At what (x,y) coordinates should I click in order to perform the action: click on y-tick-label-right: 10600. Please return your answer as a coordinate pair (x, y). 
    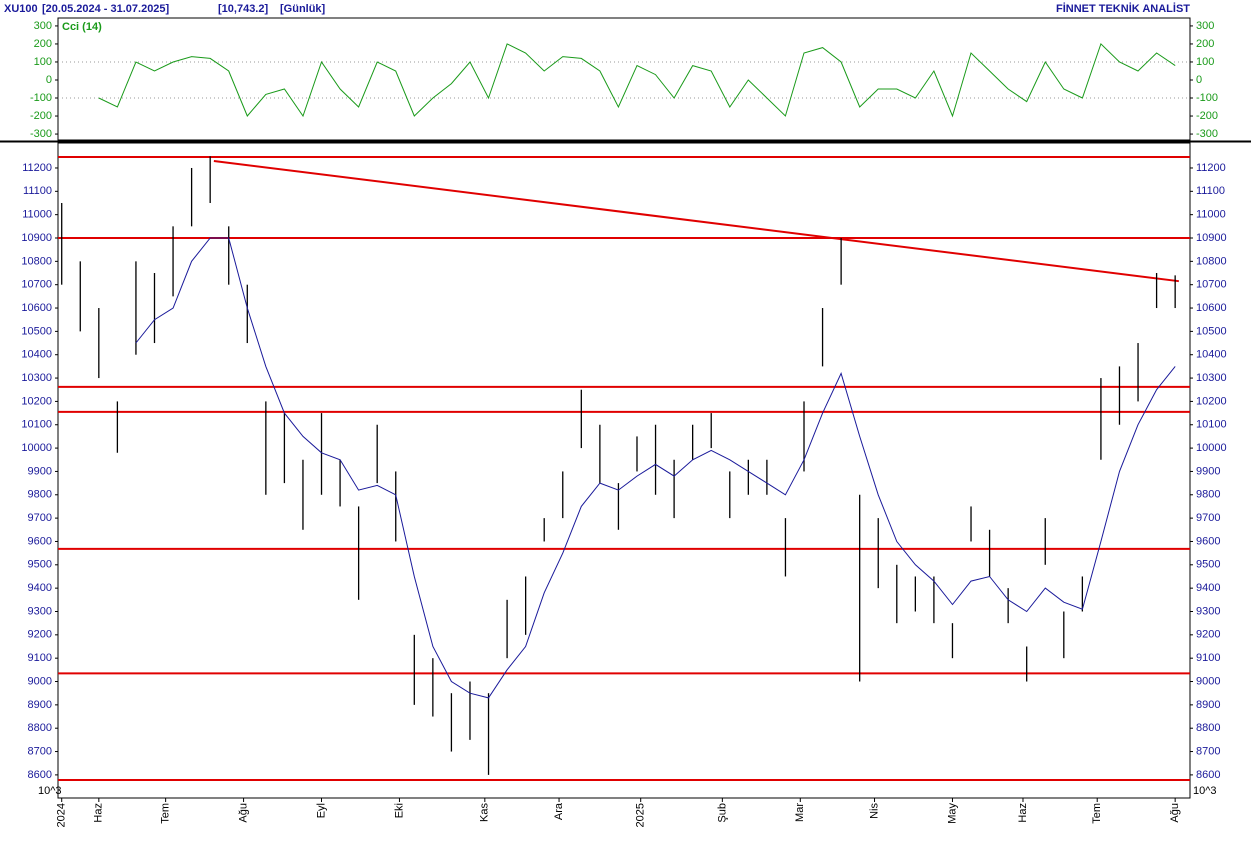
    Looking at the image, I should click on (1211, 308).